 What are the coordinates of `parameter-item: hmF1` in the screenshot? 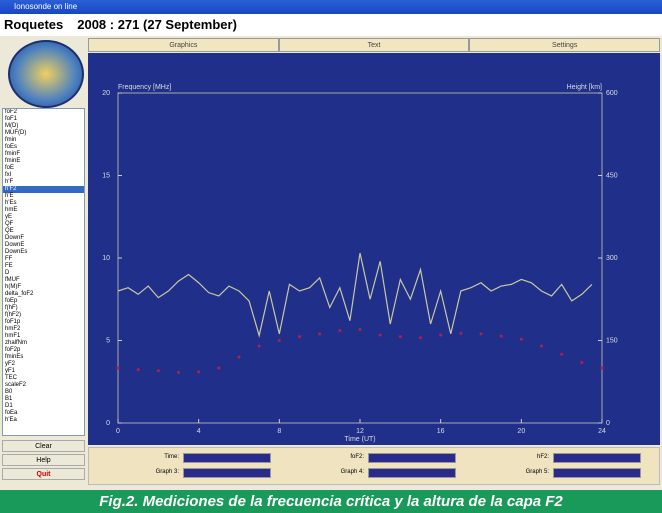 It's located at (13, 336).